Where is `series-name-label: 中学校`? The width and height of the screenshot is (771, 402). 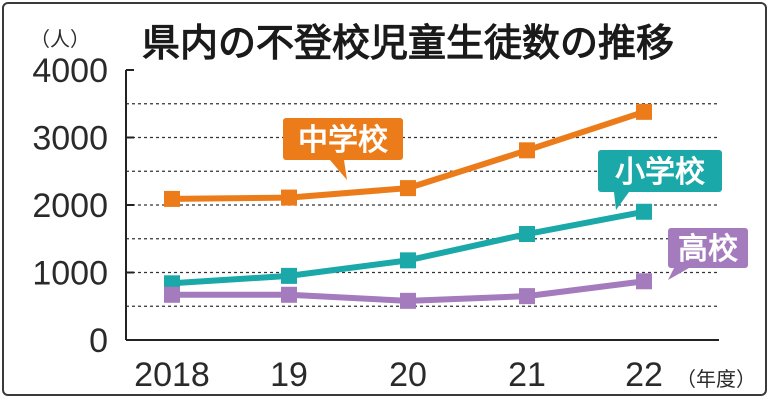 series-name-label: 中学校 is located at coordinates (343, 140).